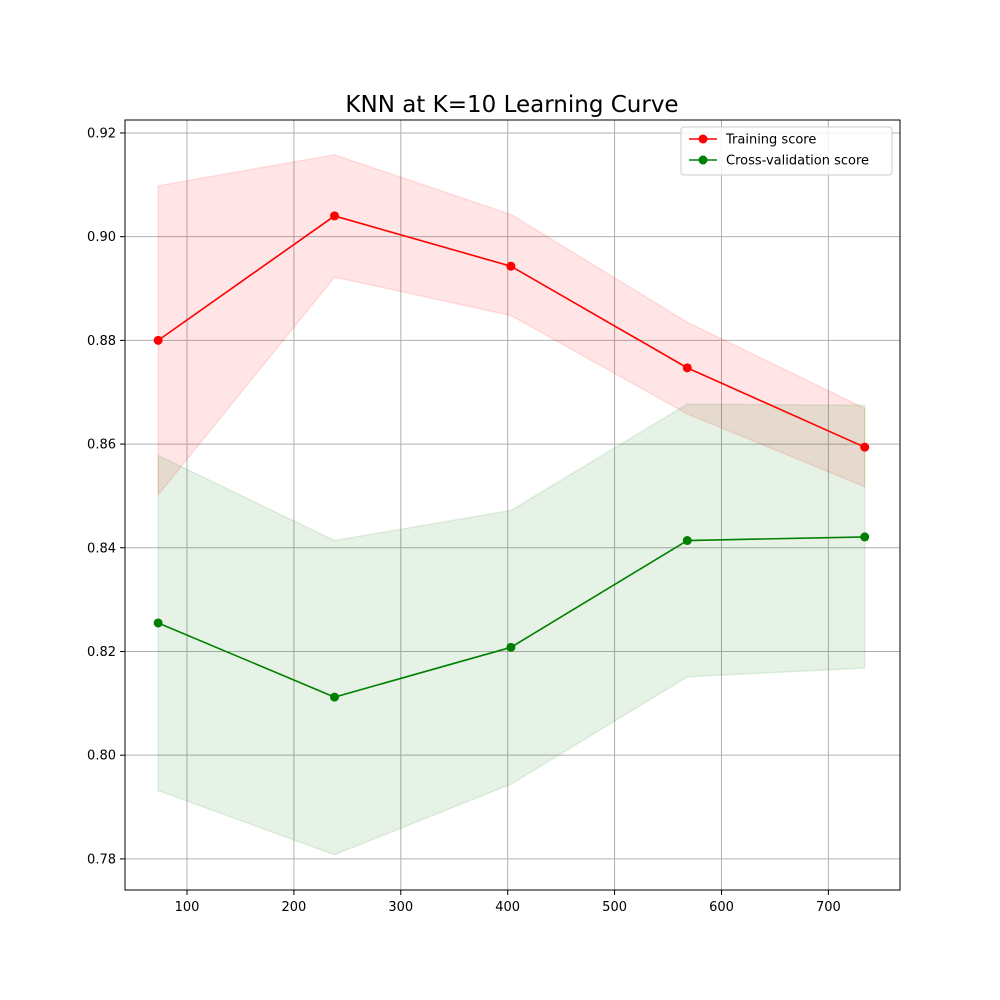 This screenshot has height=1000, width=1000. I want to click on x-tick-label: 600, so click(721, 907).